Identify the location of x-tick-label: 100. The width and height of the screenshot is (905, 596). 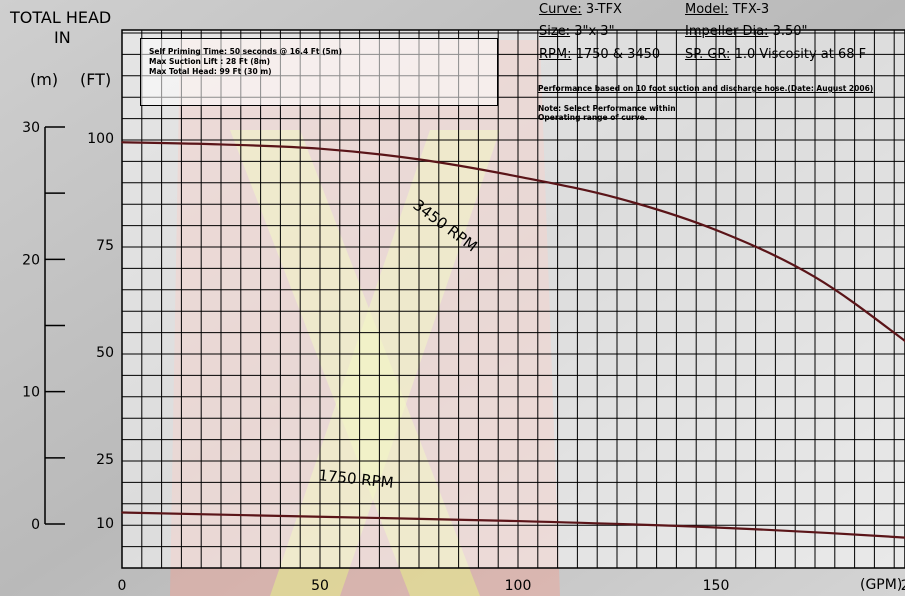
(518, 586).